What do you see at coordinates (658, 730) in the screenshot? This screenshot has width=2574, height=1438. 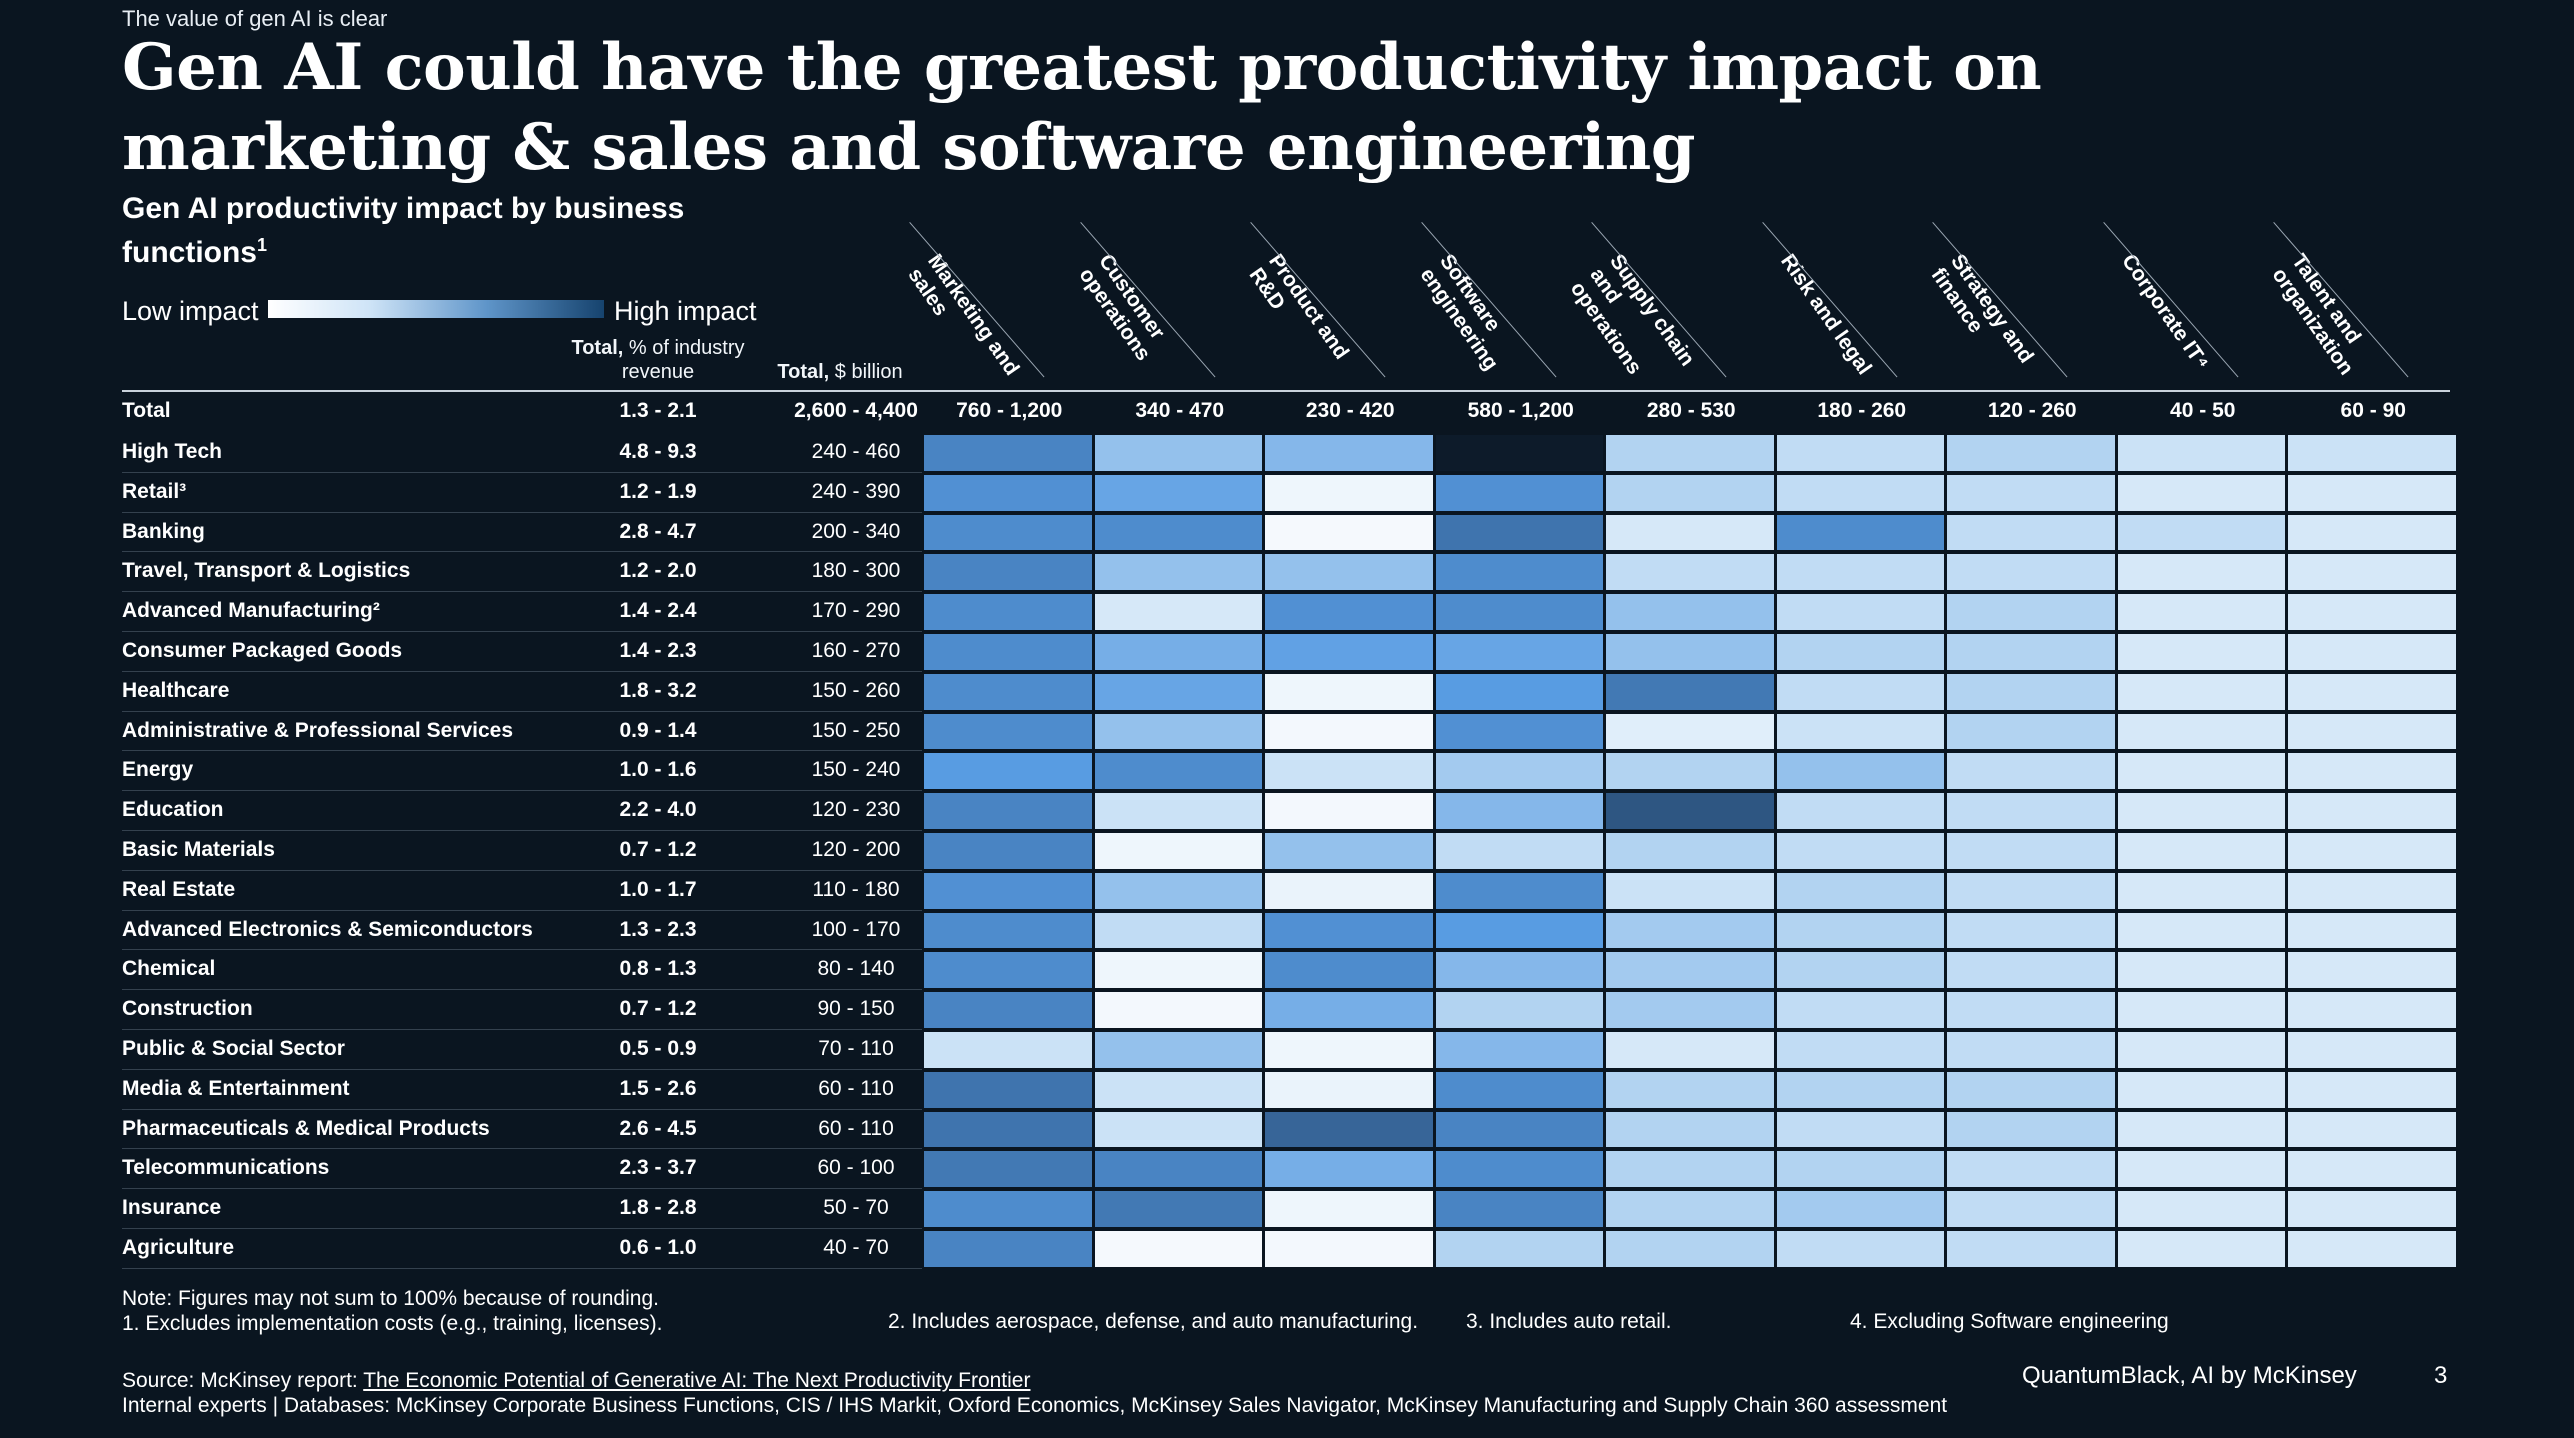 I see `industry-revenue: 0.9 - 1.4` at bounding box center [658, 730].